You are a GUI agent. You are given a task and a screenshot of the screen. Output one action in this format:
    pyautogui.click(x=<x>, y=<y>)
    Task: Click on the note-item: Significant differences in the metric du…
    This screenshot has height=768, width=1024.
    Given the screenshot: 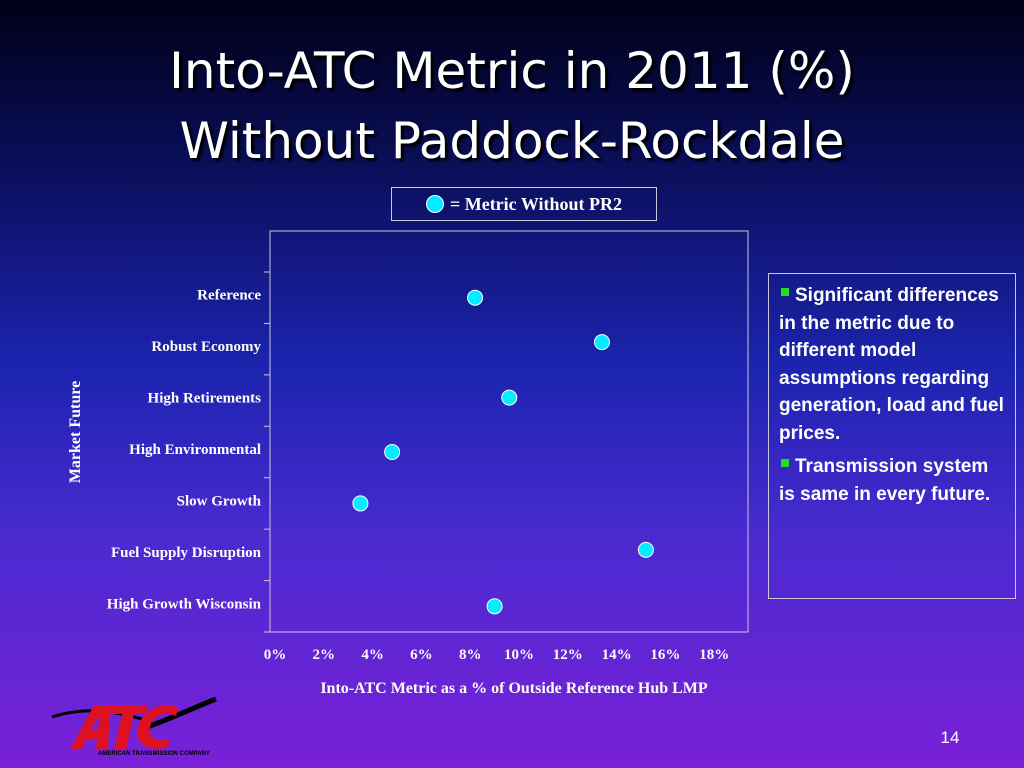 What is the action you would take?
    pyautogui.click(x=893, y=364)
    